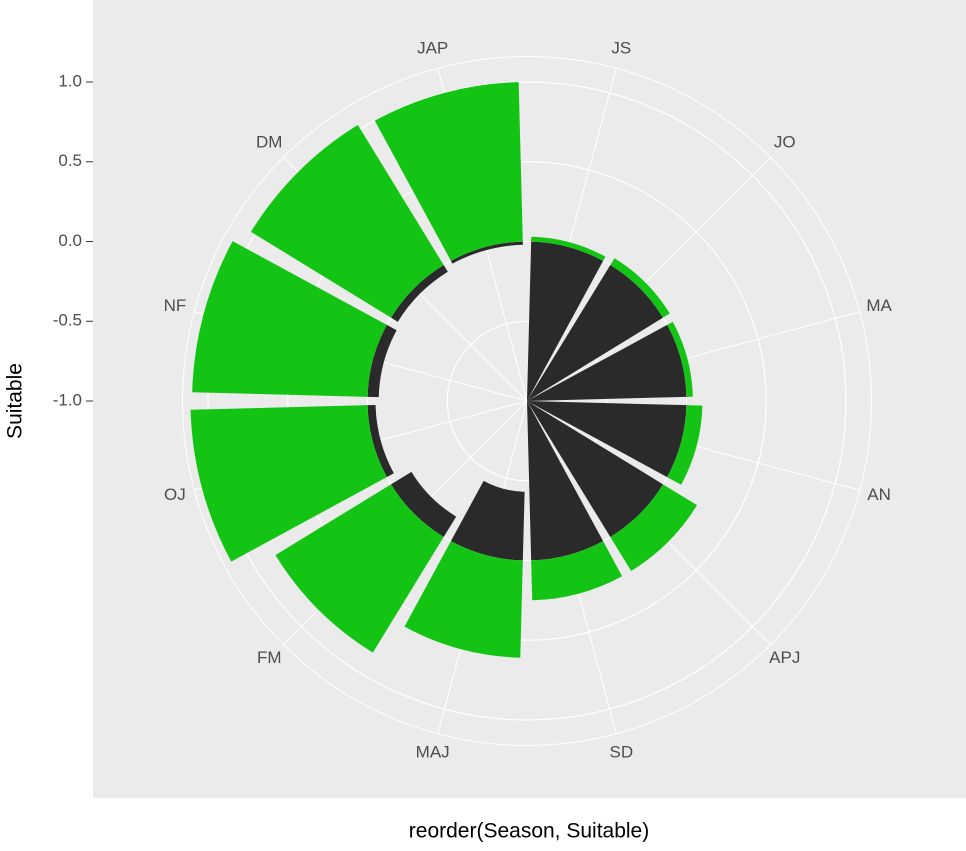  What do you see at coordinates (622, 752) in the screenshot?
I see `x-tick-label: SD` at bounding box center [622, 752].